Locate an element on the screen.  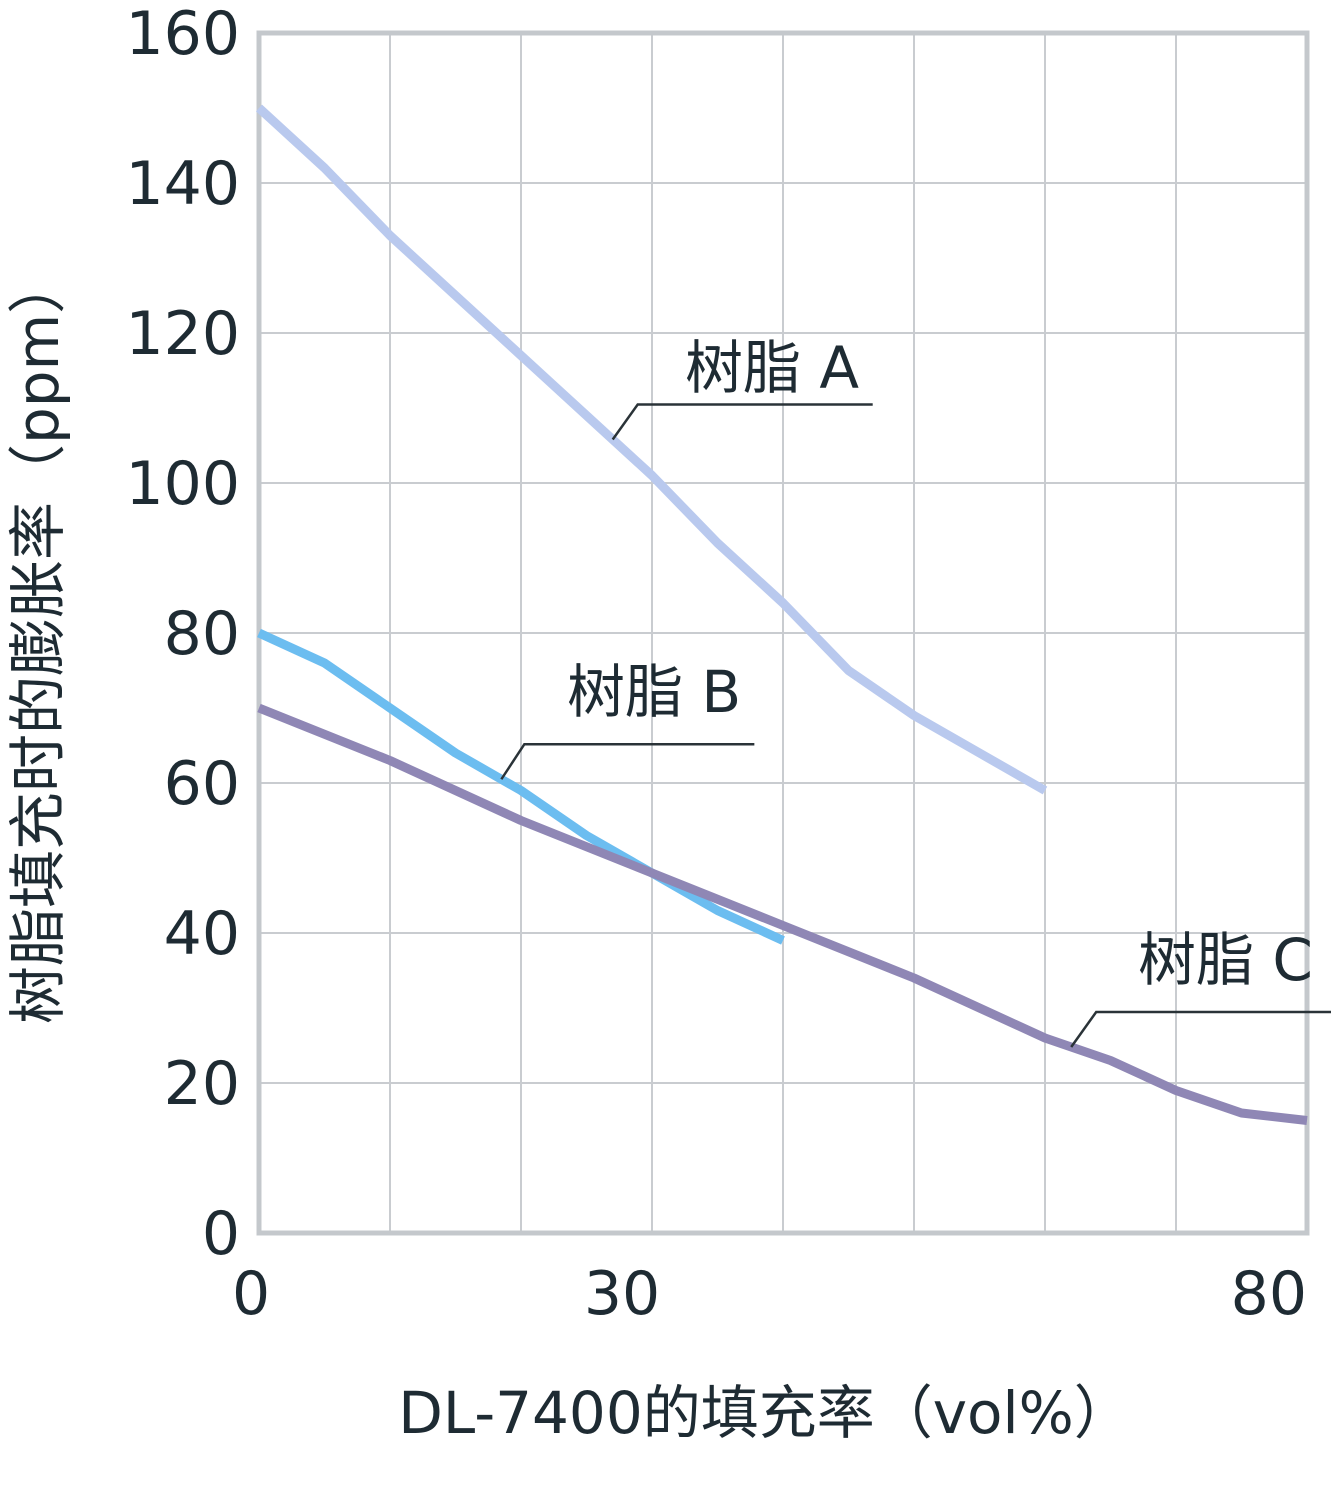
series-label: 树脂 B is located at coordinates (654, 692).